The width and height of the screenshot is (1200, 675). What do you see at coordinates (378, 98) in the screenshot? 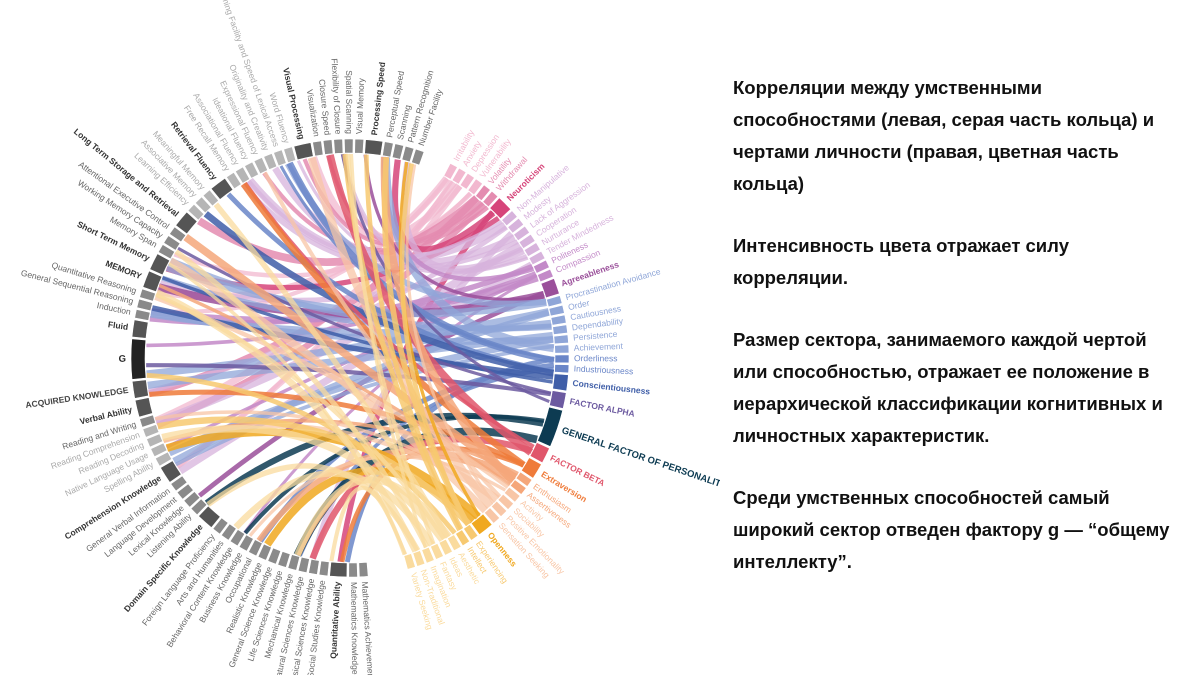
I see `node-label: Processing Speed` at bounding box center [378, 98].